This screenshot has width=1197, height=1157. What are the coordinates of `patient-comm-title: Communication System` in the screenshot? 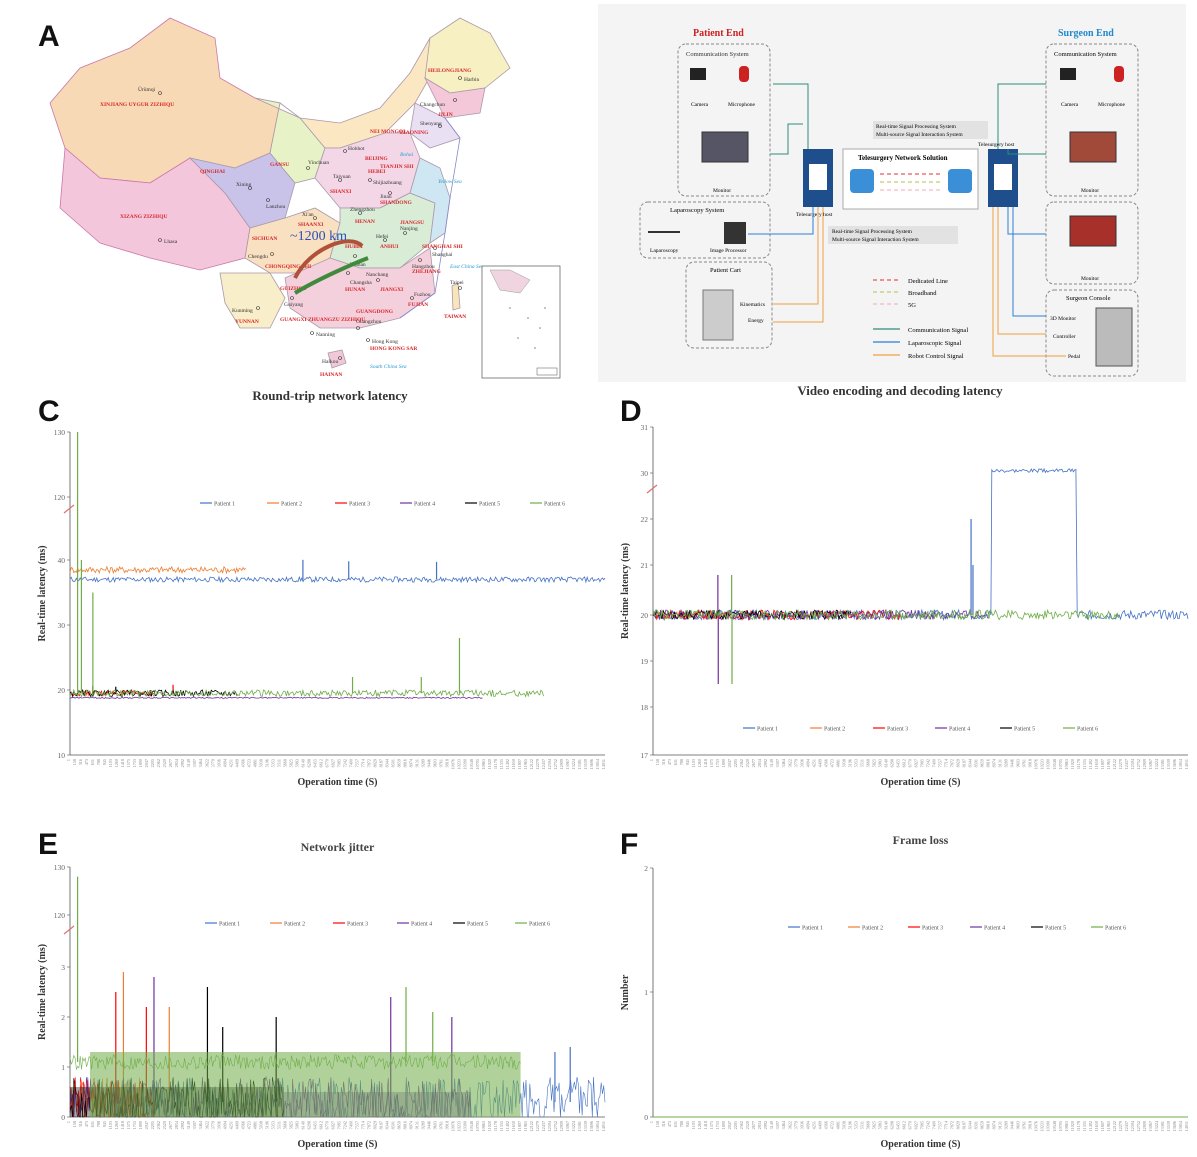 It's located at (717, 54).